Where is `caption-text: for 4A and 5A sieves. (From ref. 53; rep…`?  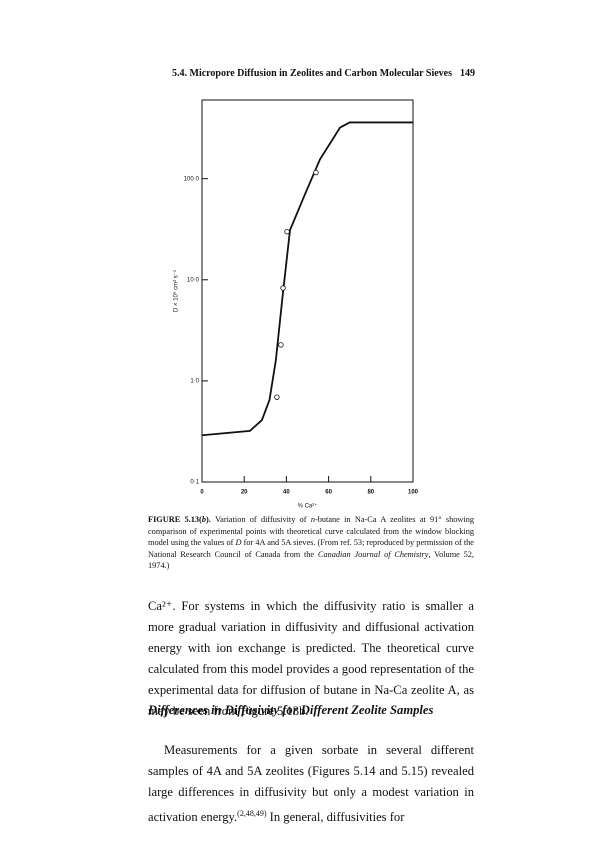 caption-text: for 4A and 5A sieves. (From ref. 53; rep… is located at coordinates (311, 548).